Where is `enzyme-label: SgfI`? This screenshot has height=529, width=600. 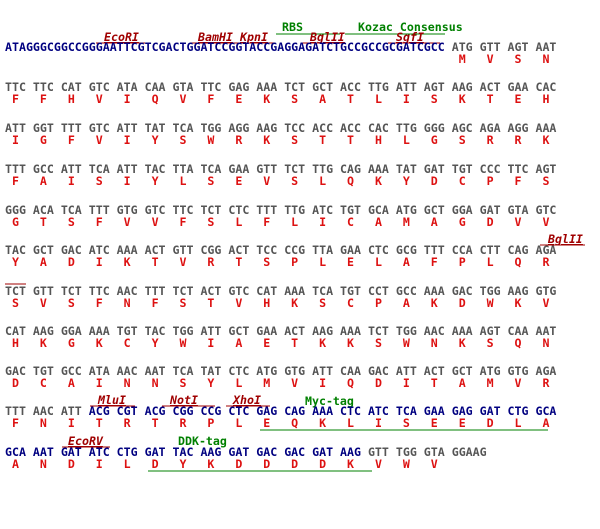
enzyme-label: SgfI is located at coordinates (410, 37).